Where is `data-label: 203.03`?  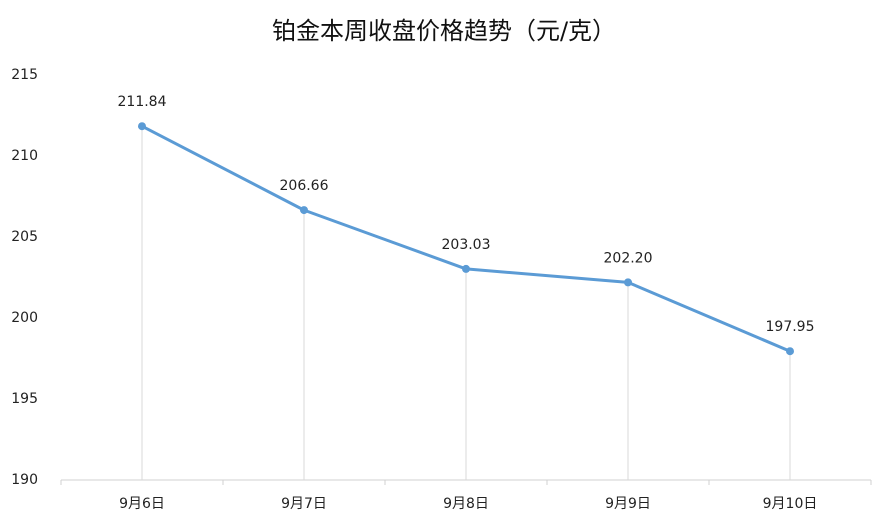
data-label: 203.03 is located at coordinates (466, 245).